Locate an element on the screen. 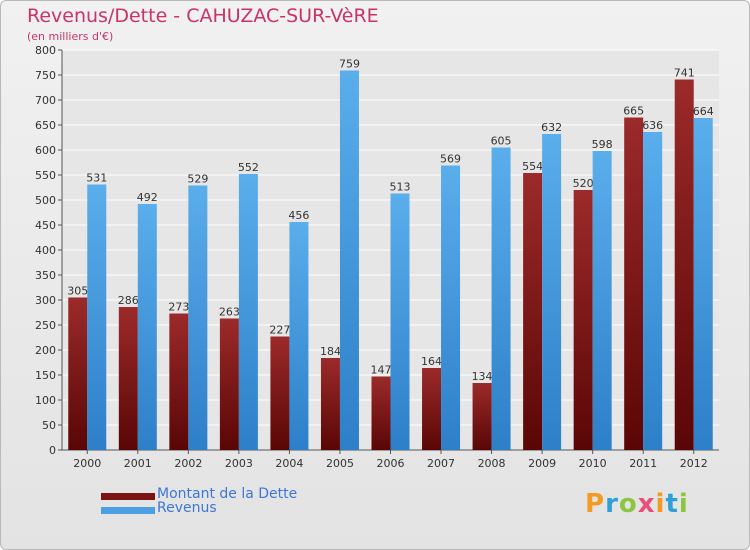 The image size is (750, 550). x-tick-label: 2010 is located at coordinates (593, 463).